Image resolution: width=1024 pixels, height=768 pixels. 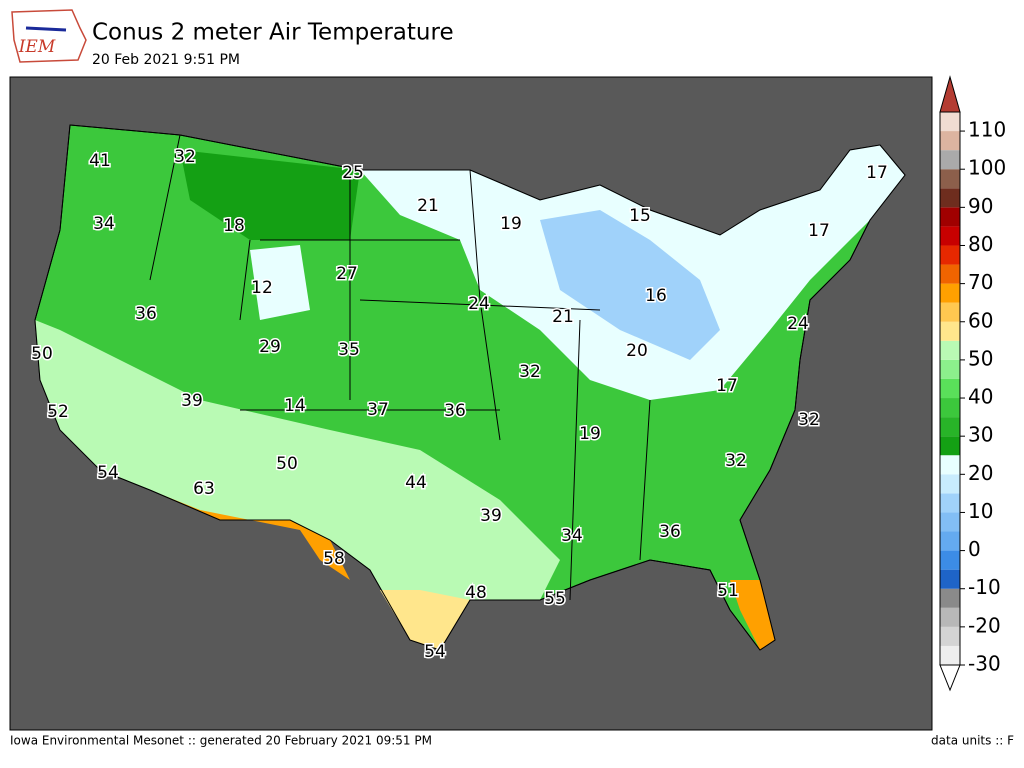 I want to click on colorbar-tick-label: -30, so click(x=984, y=664).